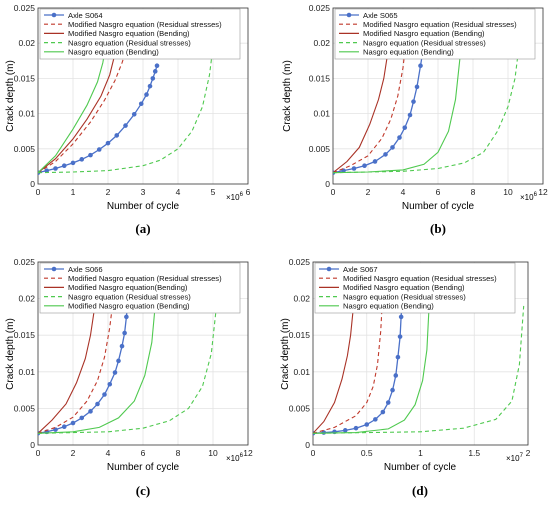  I want to click on y-tick-label-b: 0.02, so click(321, 43).